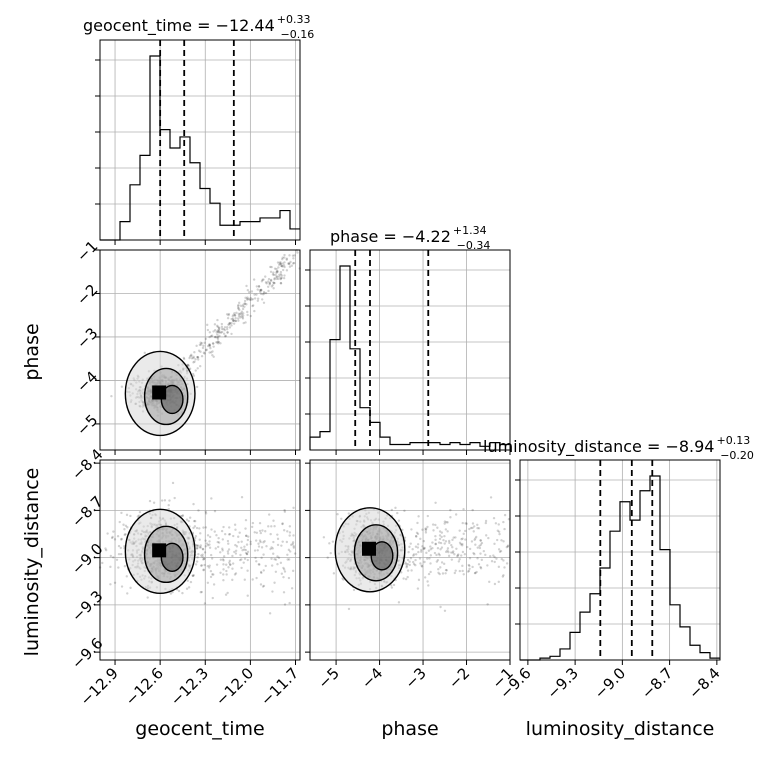  What do you see at coordinates (87, 338) in the screenshot?
I see `y-tick-label: −3` at bounding box center [87, 338].